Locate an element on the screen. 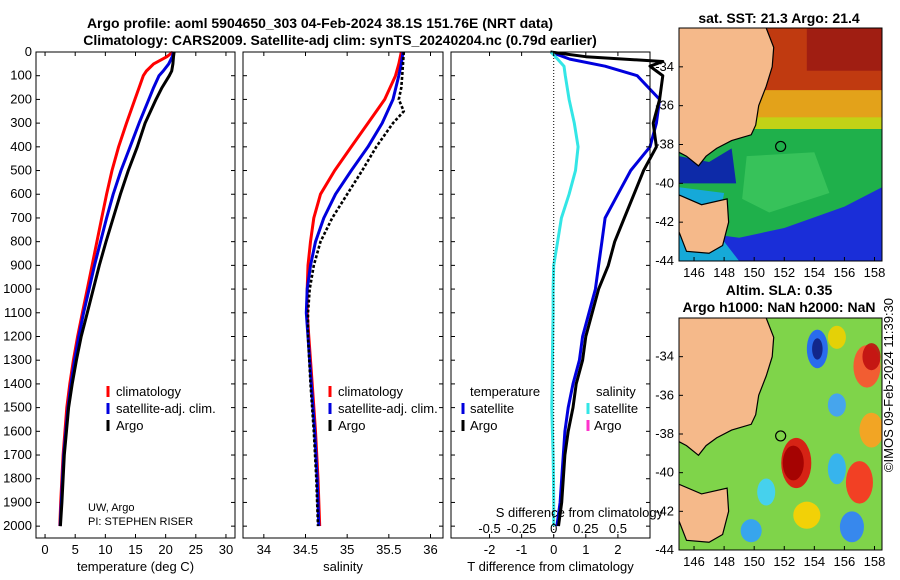 The image size is (900, 580). lat-tick-label: -34 is located at coordinates (664, 66).